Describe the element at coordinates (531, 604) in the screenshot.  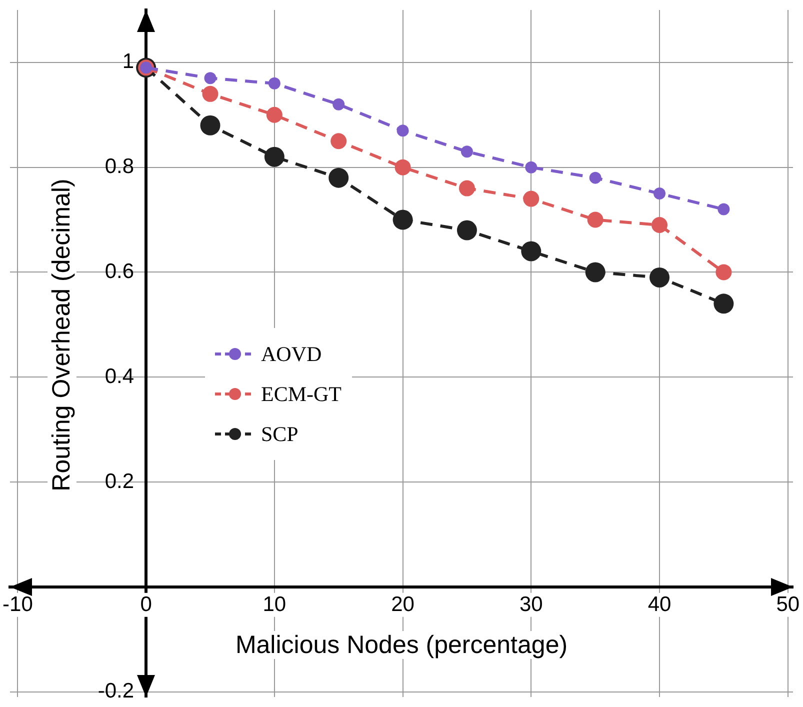
I see `x-tick-label: 30` at that location.